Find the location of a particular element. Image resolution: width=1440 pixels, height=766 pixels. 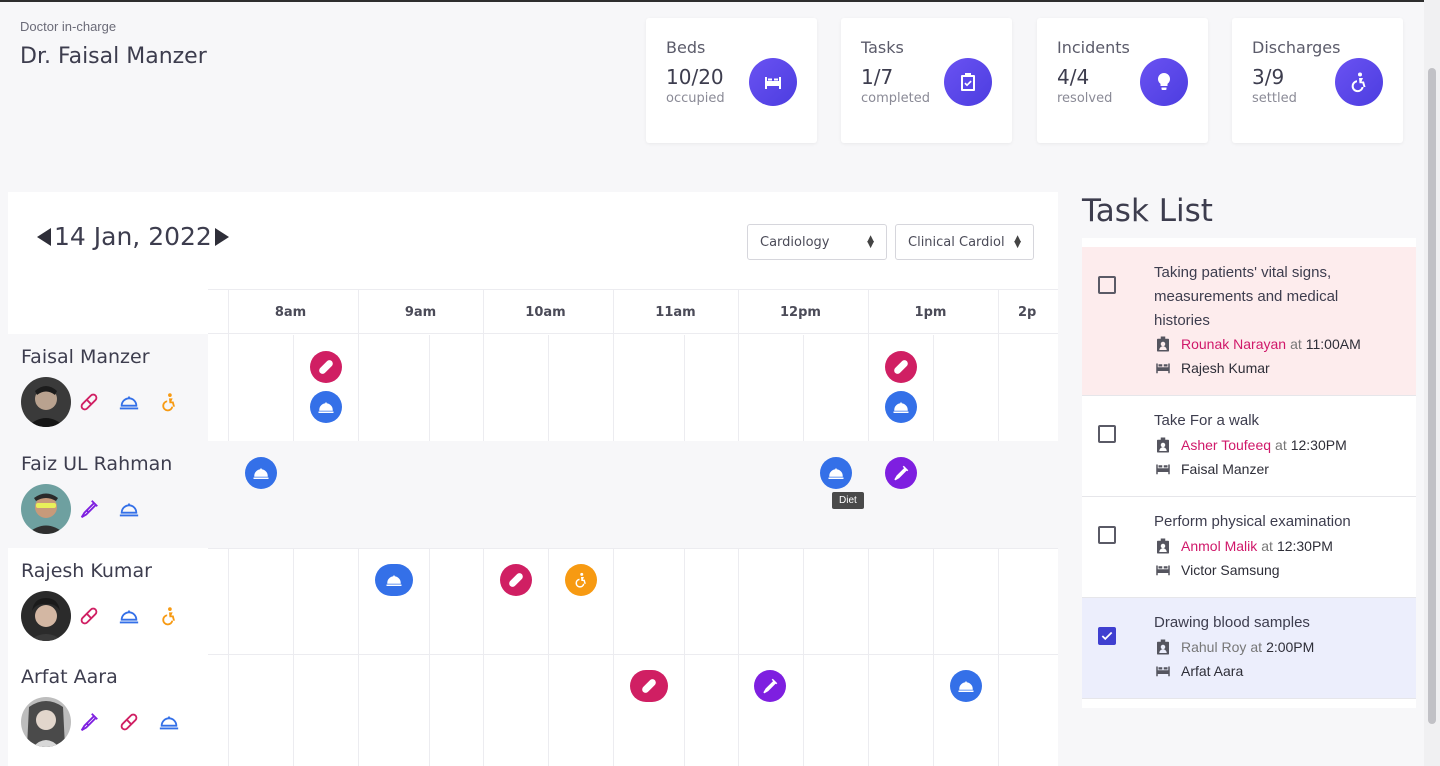

check-icon is located at coordinates (1107, 636).